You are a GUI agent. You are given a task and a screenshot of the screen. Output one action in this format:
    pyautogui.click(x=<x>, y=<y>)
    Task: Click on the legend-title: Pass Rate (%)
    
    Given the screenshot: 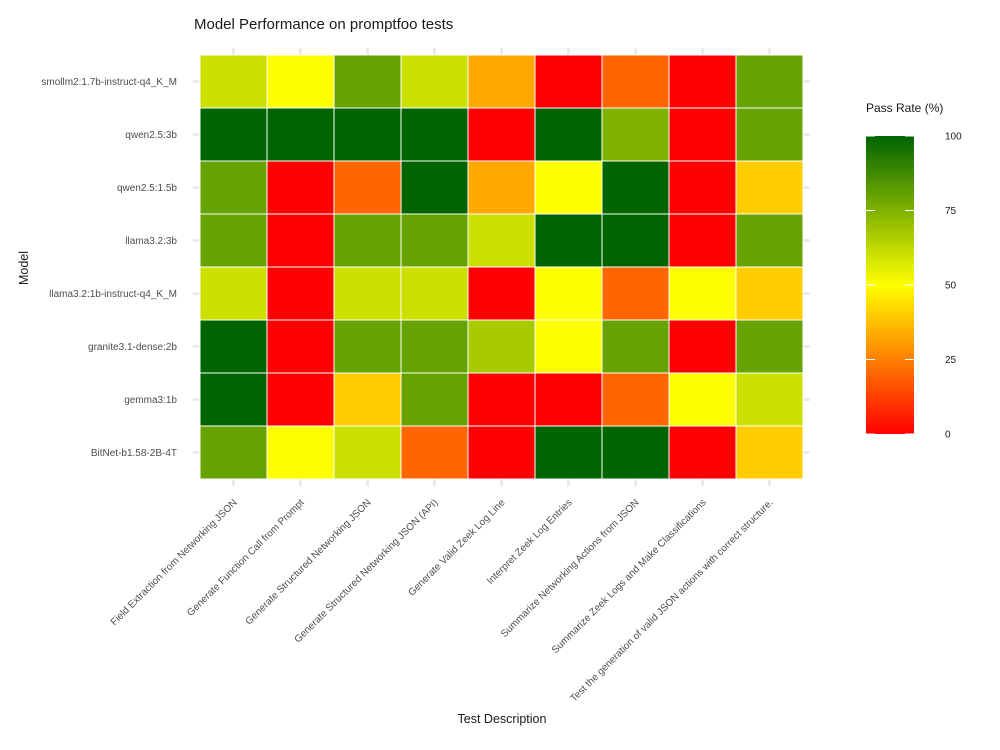 What is the action you would take?
    pyautogui.click(x=904, y=108)
    